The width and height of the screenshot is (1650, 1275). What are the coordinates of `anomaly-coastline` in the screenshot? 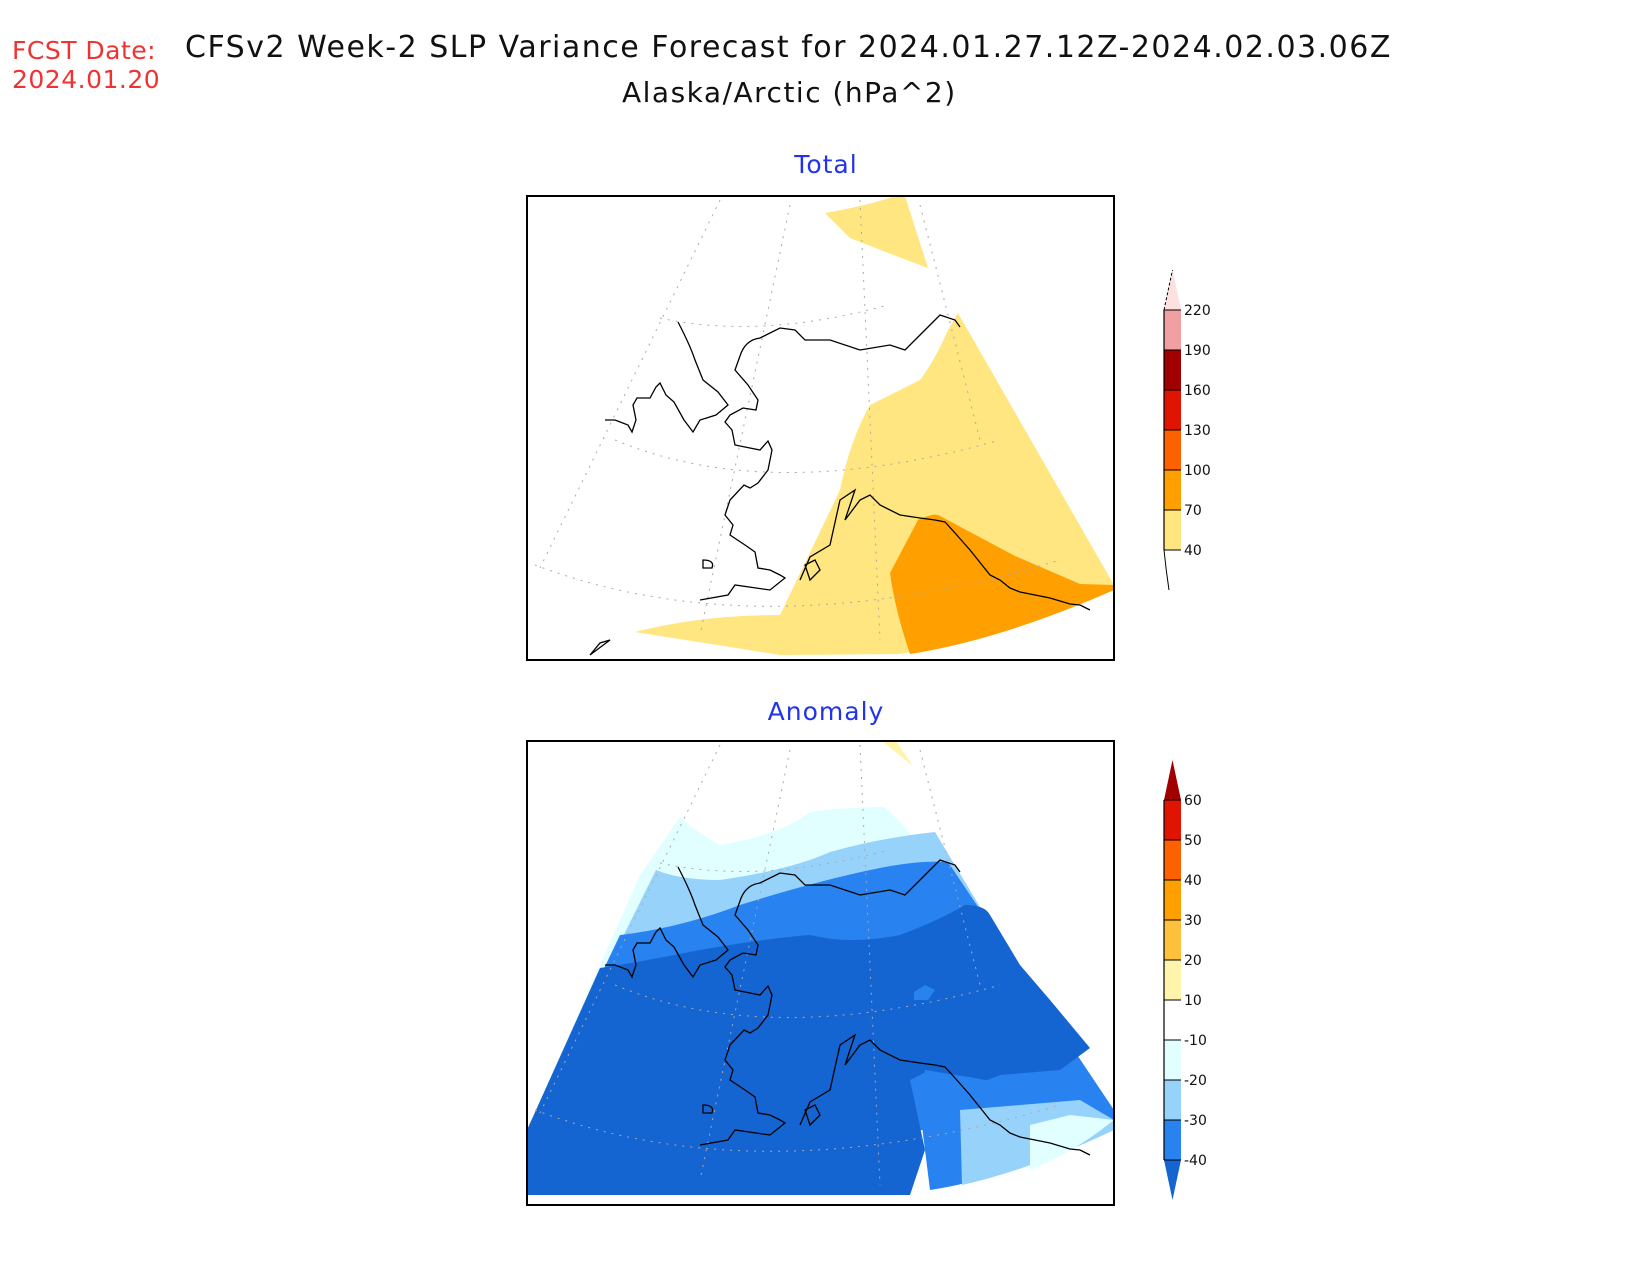 It's located at (848, 1007).